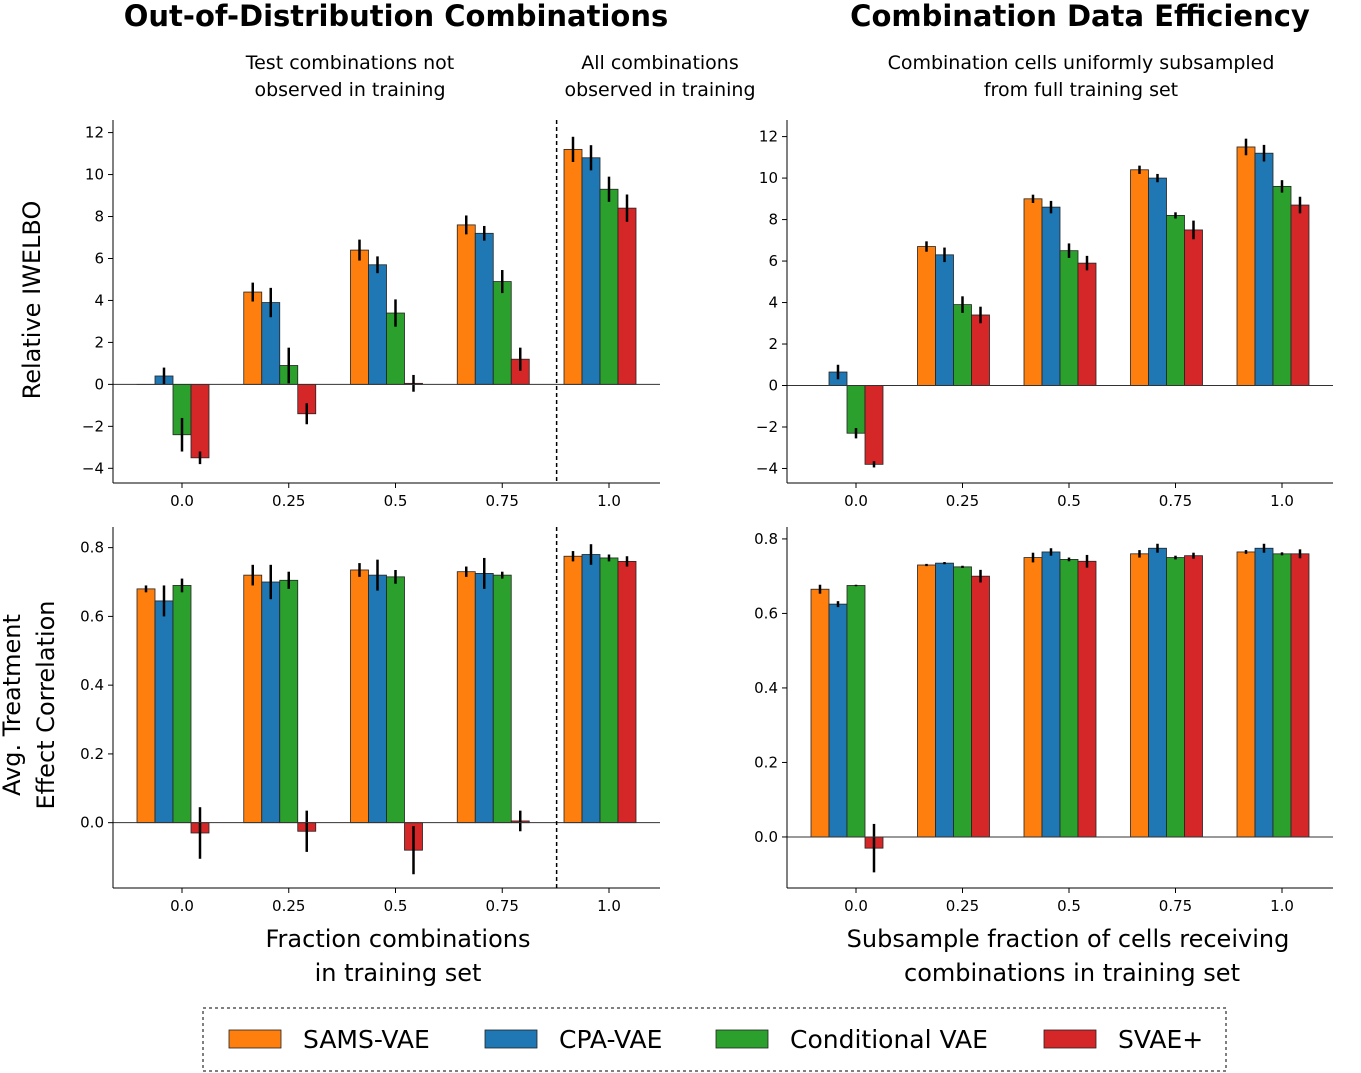 The height and width of the screenshot is (1073, 1361). Describe the element at coordinates (659, 90) in the screenshot. I see `left-subtitle-b-line2: observed in training` at that location.